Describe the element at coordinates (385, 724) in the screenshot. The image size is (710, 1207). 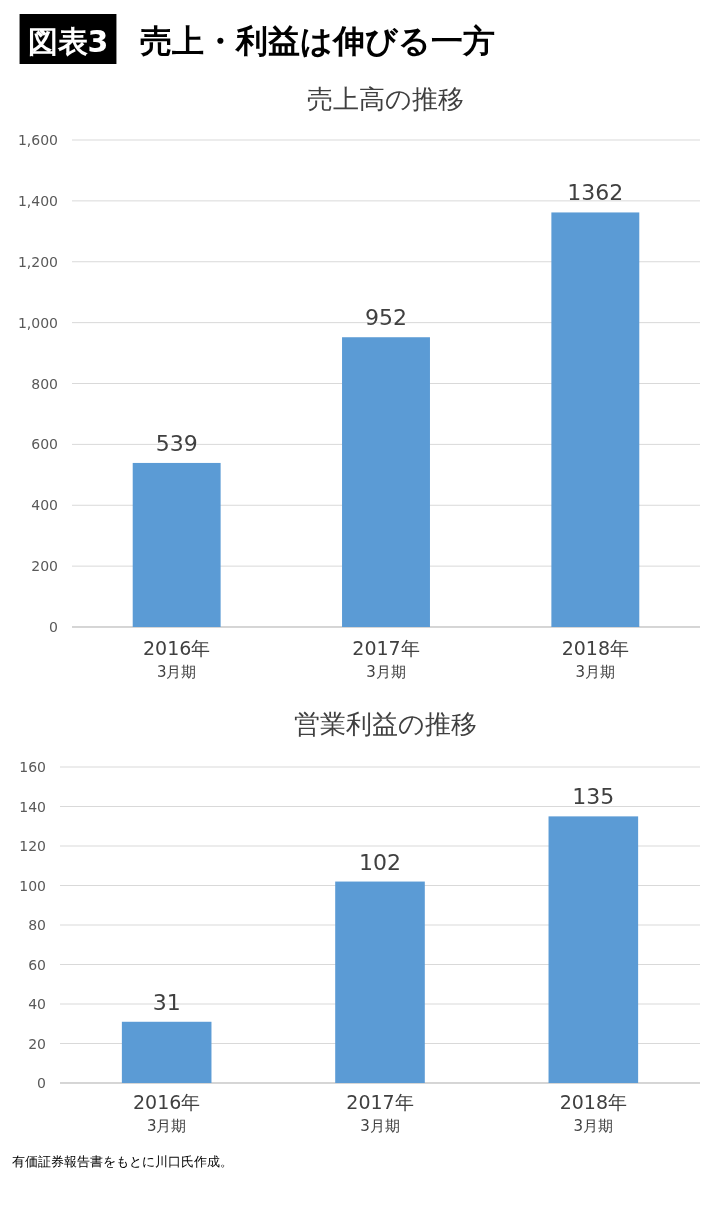
I see `chart-title: 営業利益の推移` at that location.